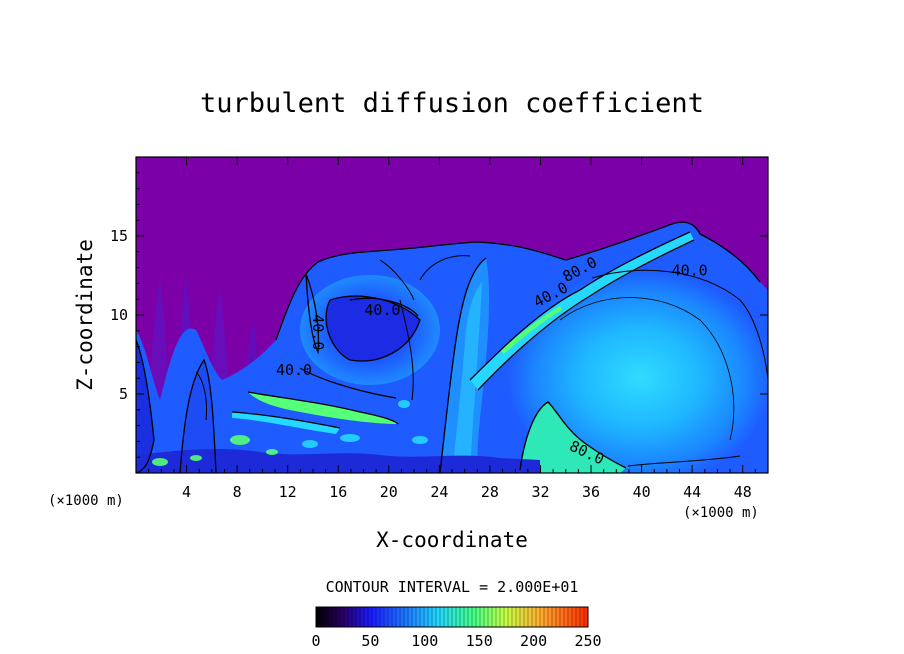  What do you see at coordinates (119, 315) in the screenshot?
I see `y-tick-label: 10` at bounding box center [119, 315].